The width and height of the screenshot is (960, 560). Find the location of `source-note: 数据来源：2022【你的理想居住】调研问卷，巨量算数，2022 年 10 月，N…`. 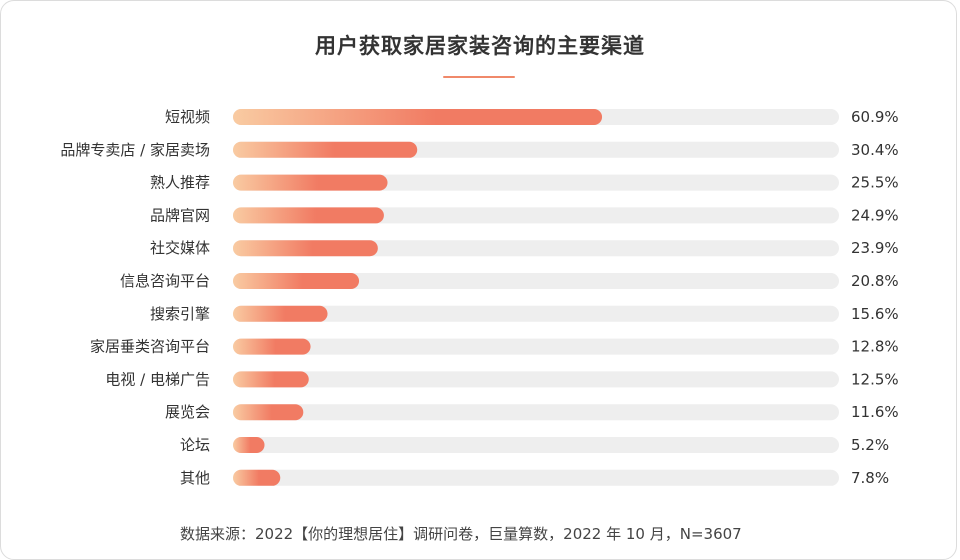

source-note: 数据来源：2022【你的理想居住】调研问卷，巨量算数，2022 年 10 月，N… is located at coordinates (461, 534).